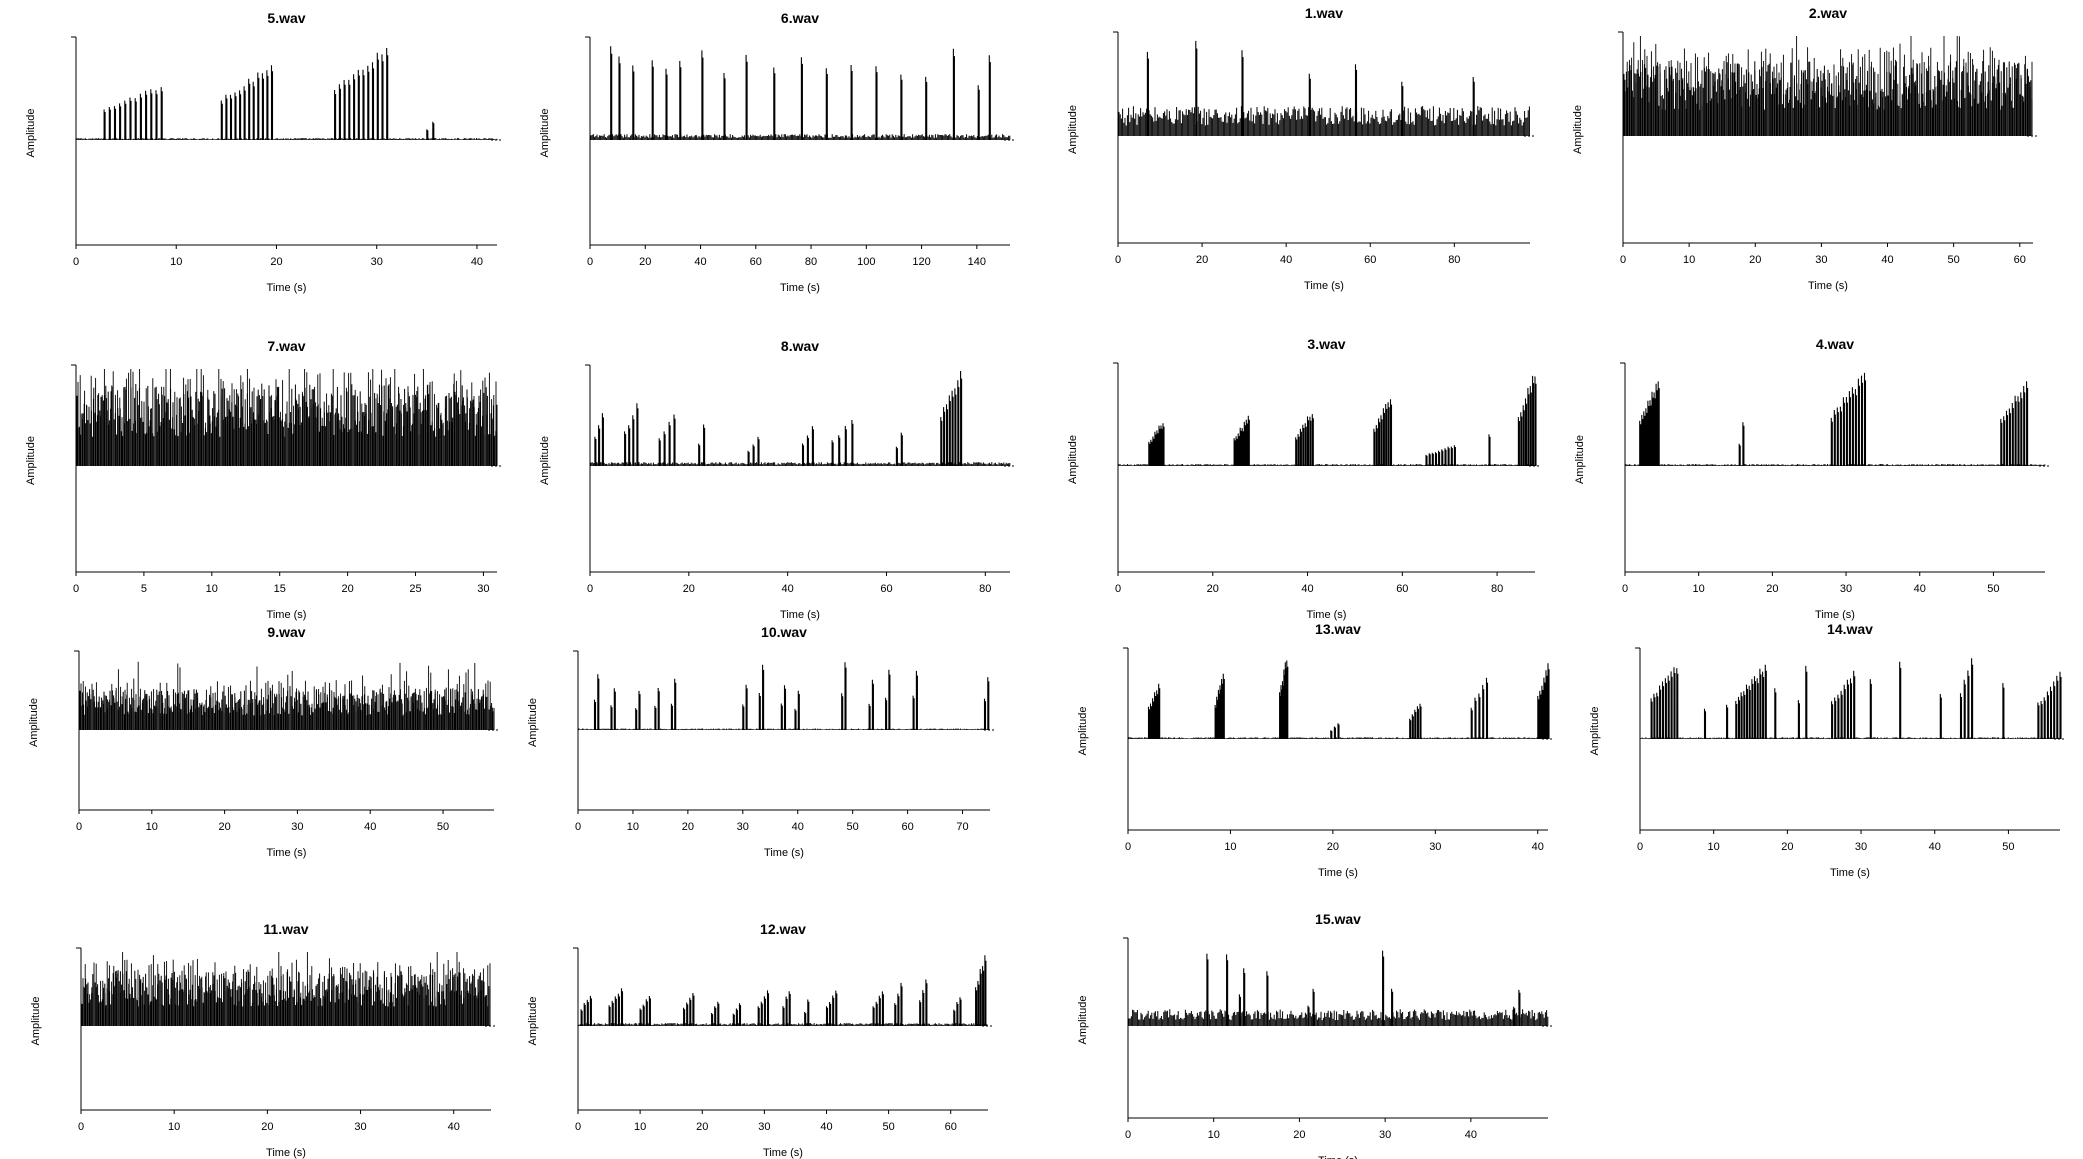 The height and width of the screenshot is (1159, 2083). What do you see at coordinates (263, 479) in the screenshot?
I see `panel-7-wav: 7.wav 0 5 10 15 20 25 30 Time (s) Amplitude` at bounding box center [263, 479].